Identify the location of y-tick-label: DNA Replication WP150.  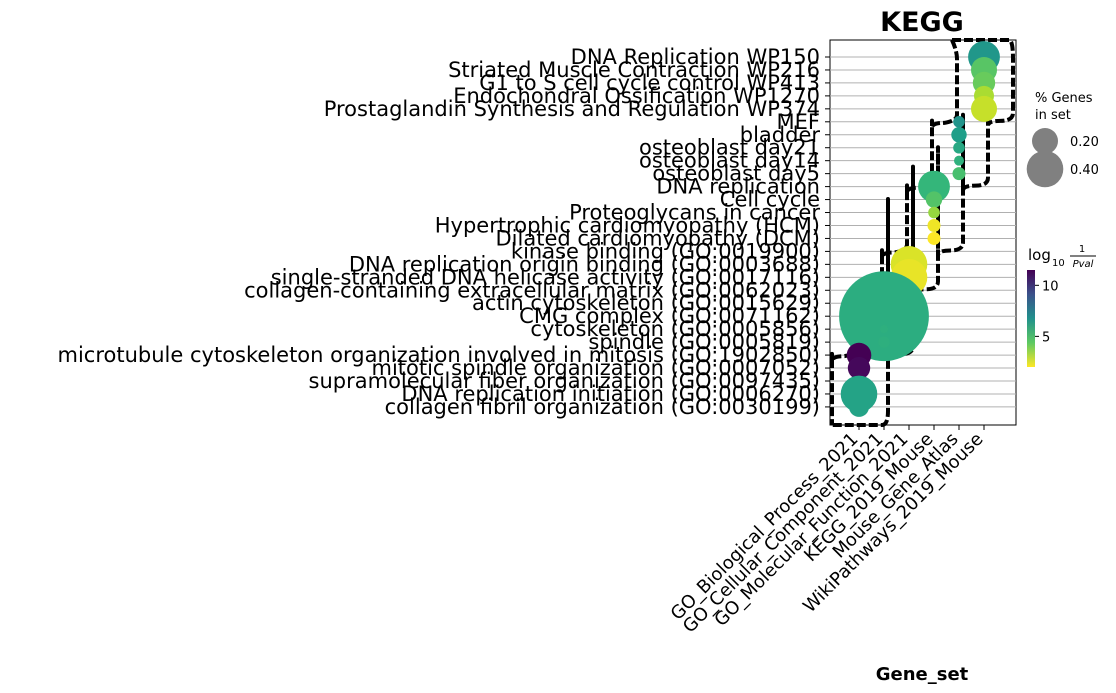
(695, 57).